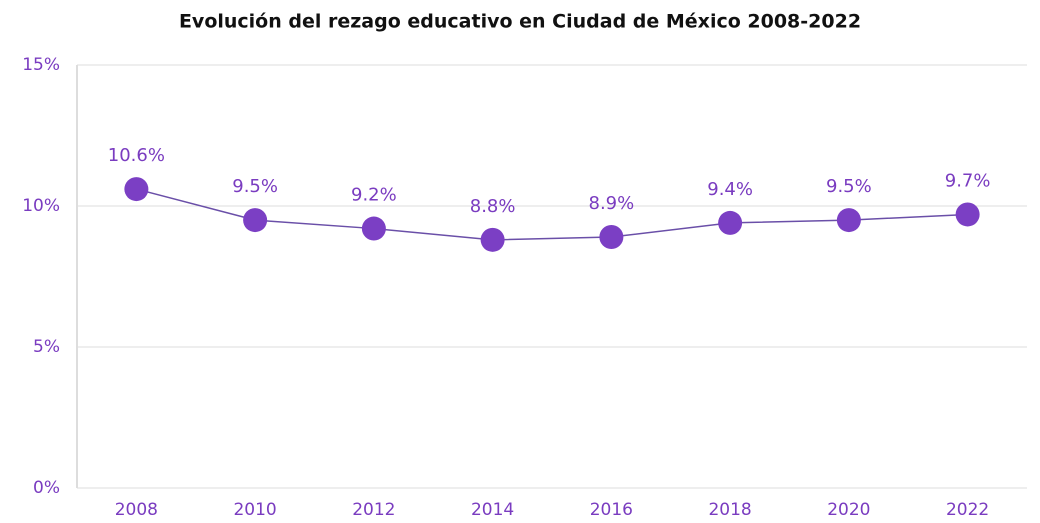  I want to click on data-label: 9.4%, so click(730, 189).